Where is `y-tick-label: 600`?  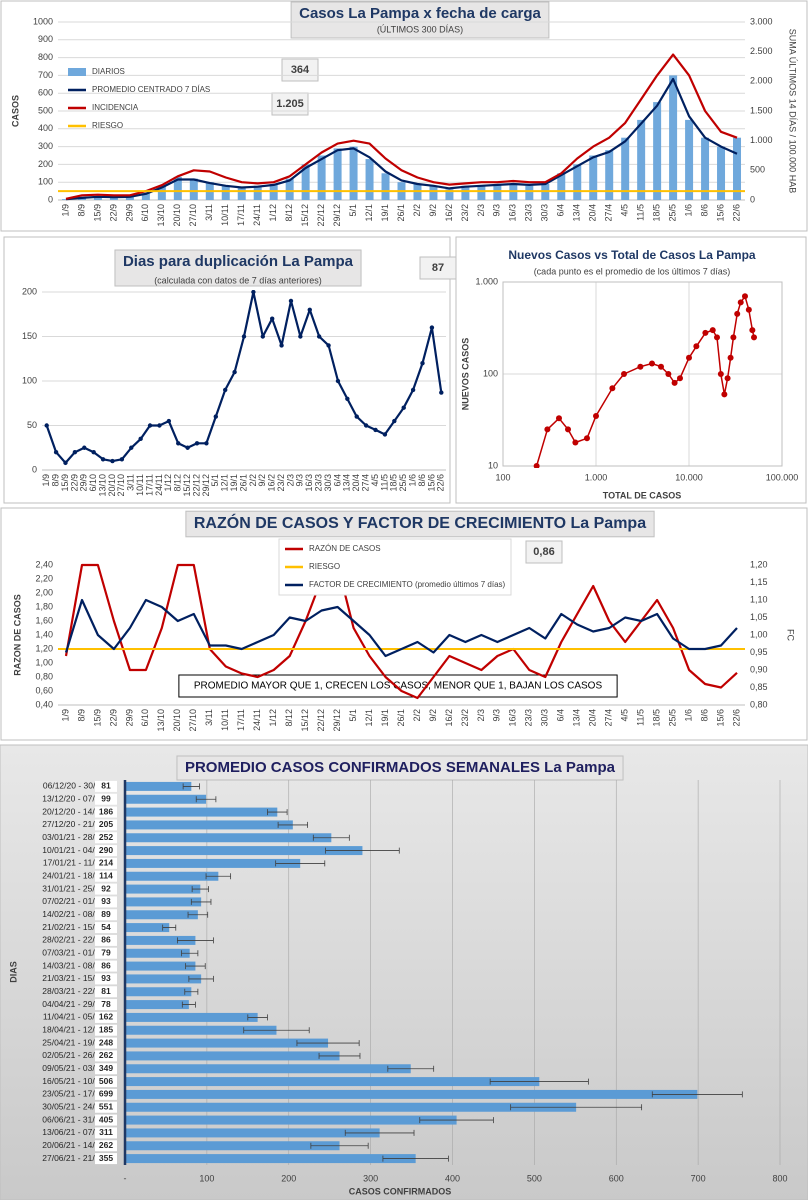
y-tick-label: 600 is located at coordinates (45, 93).